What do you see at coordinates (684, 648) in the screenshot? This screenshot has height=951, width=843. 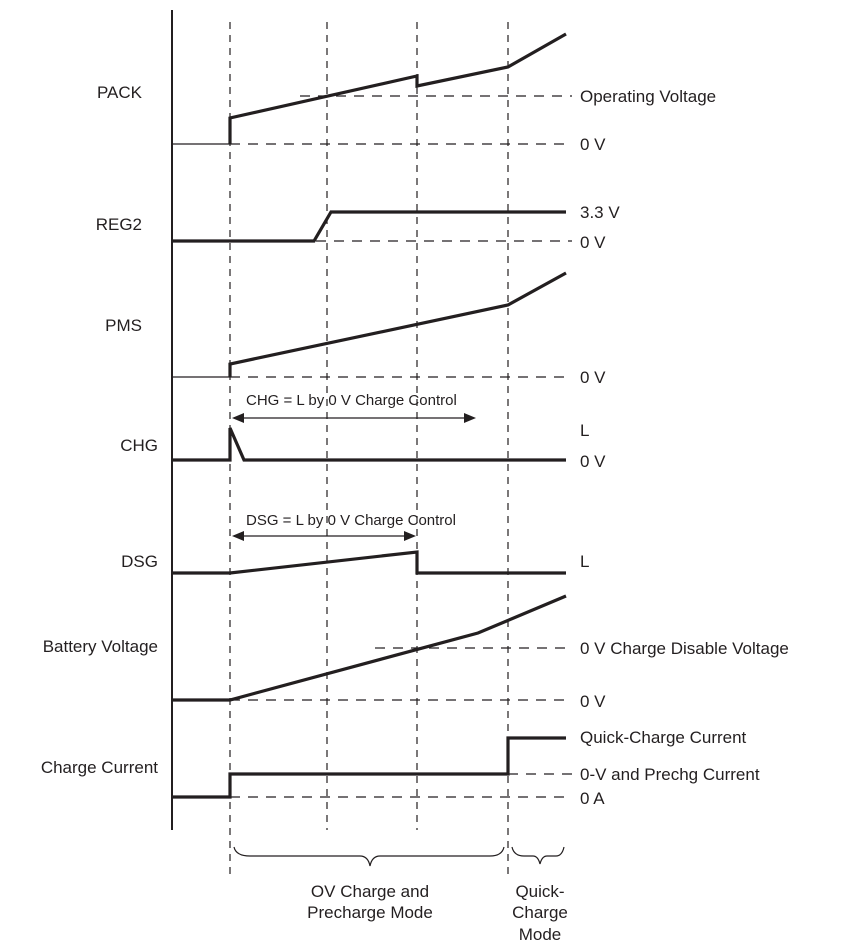 I see `level-label-charge-disable-voltage: 0 V Charge Disable Voltage` at bounding box center [684, 648].